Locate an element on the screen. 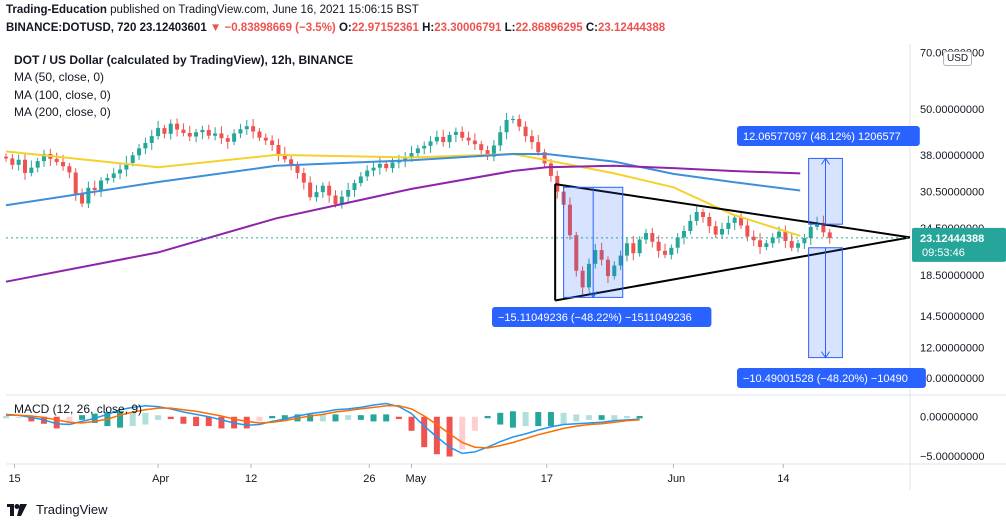  high-label: H: is located at coordinates (428, 28).